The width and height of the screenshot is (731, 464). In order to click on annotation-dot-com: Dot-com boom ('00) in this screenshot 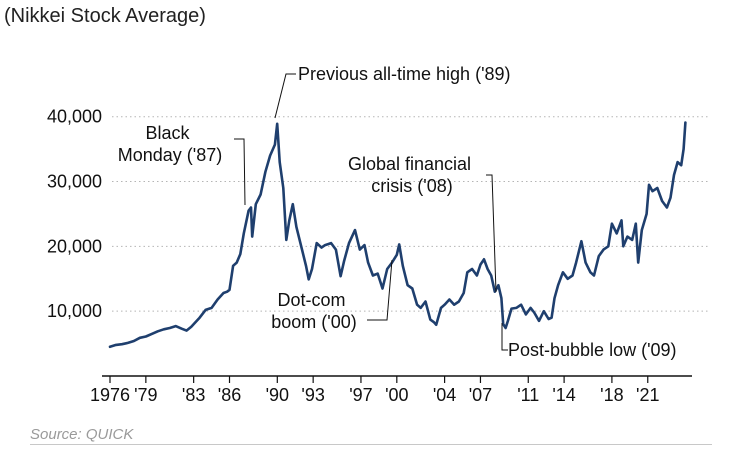, I will do `click(332, 295)`.